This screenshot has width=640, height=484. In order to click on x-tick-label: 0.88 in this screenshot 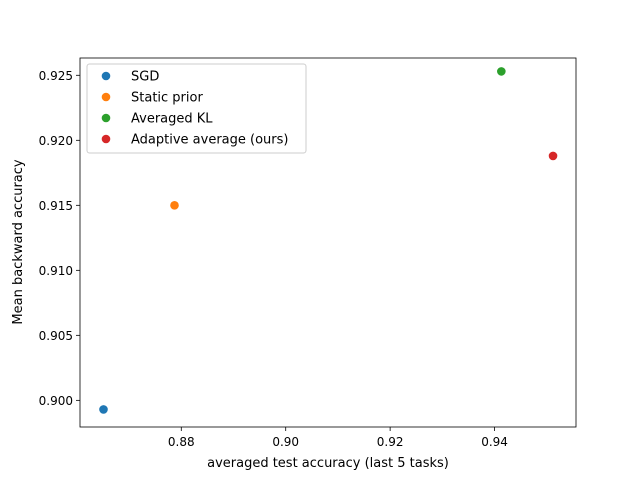, I will do `click(181, 442)`.